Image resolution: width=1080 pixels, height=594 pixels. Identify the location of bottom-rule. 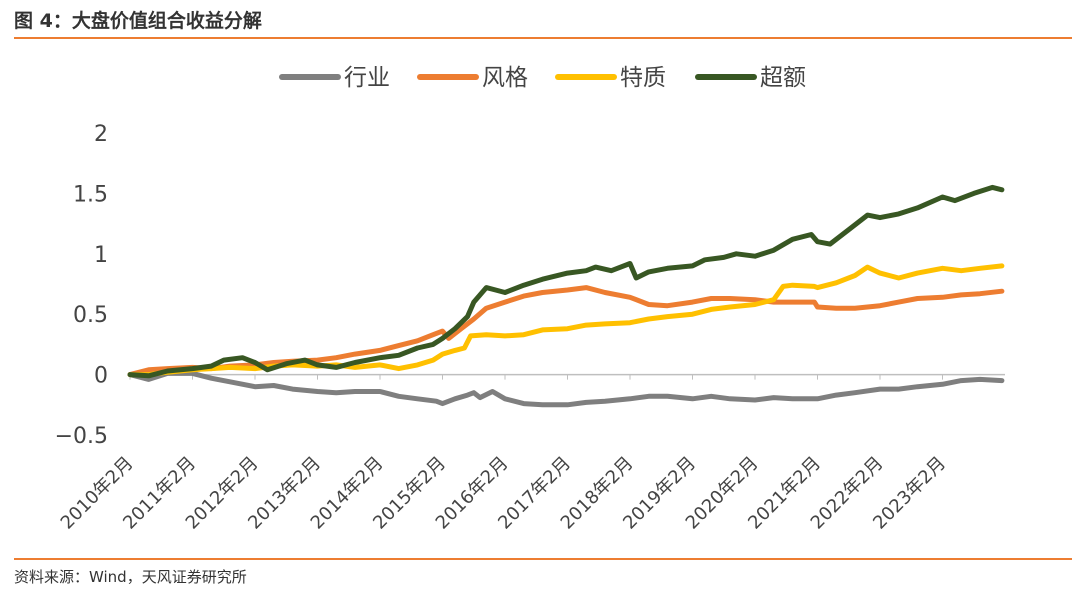
(543, 559).